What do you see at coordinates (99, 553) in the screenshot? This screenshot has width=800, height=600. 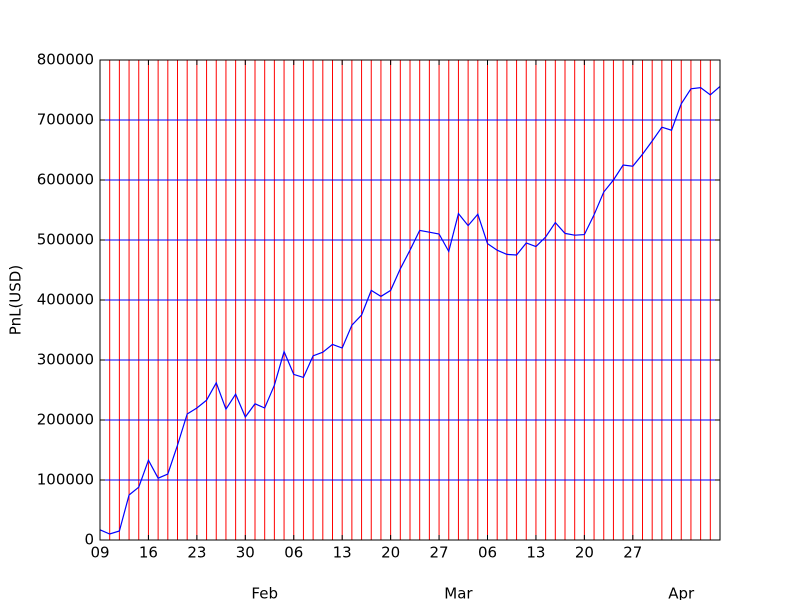 I see `x-tick-label: 09` at bounding box center [99, 553].